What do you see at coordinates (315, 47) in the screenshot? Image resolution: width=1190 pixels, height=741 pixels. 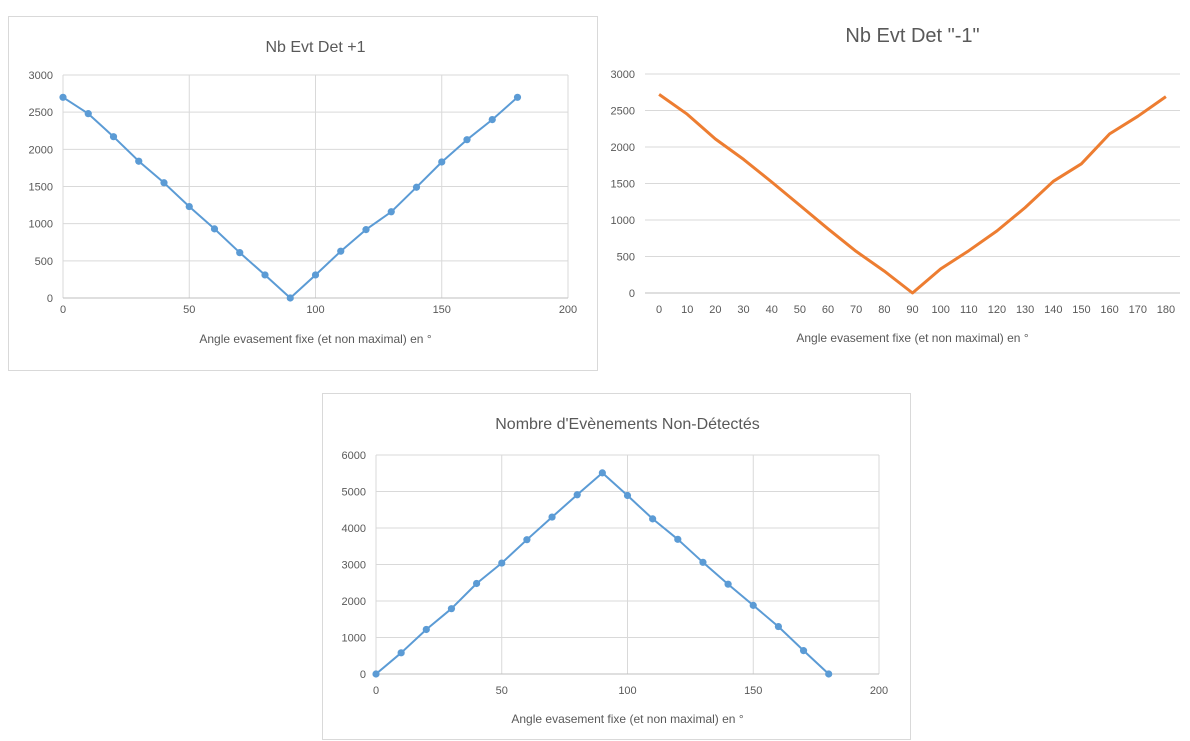 I see `chart-title: Nb Evt Det +1` at bounding box center [315, 47].